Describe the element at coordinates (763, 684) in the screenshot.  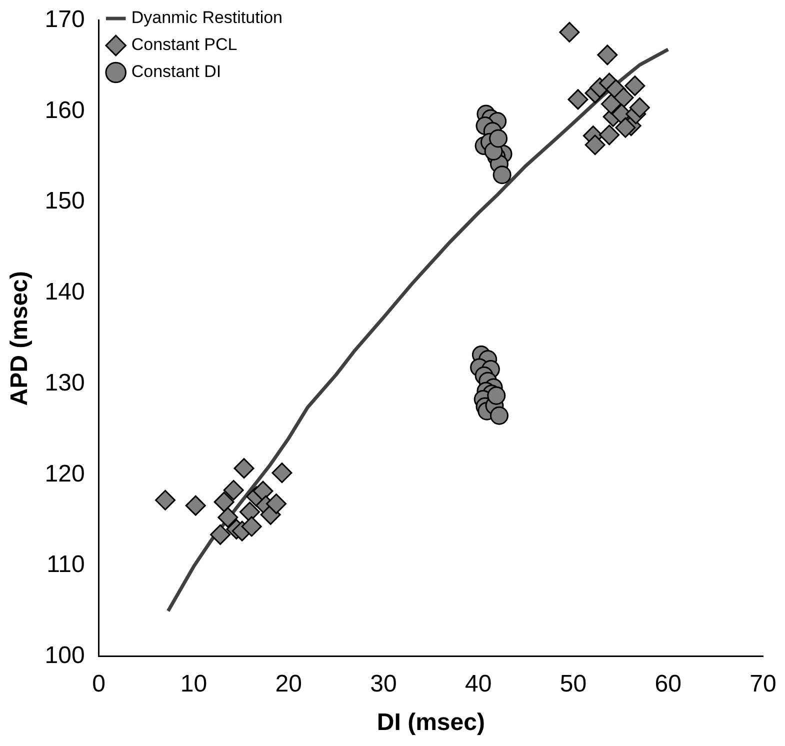
I see `x-tick-label: 70` at that location.